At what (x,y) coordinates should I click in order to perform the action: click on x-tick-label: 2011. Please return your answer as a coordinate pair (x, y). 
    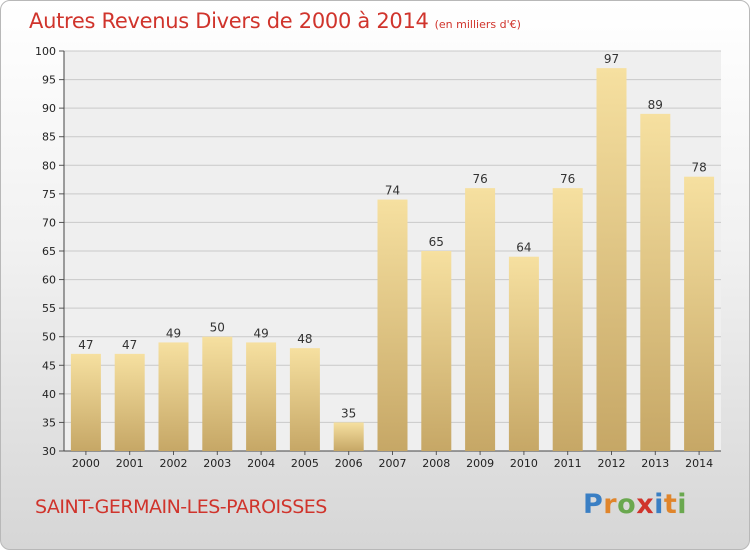
    Looking at the image, I should click on (568, 463).